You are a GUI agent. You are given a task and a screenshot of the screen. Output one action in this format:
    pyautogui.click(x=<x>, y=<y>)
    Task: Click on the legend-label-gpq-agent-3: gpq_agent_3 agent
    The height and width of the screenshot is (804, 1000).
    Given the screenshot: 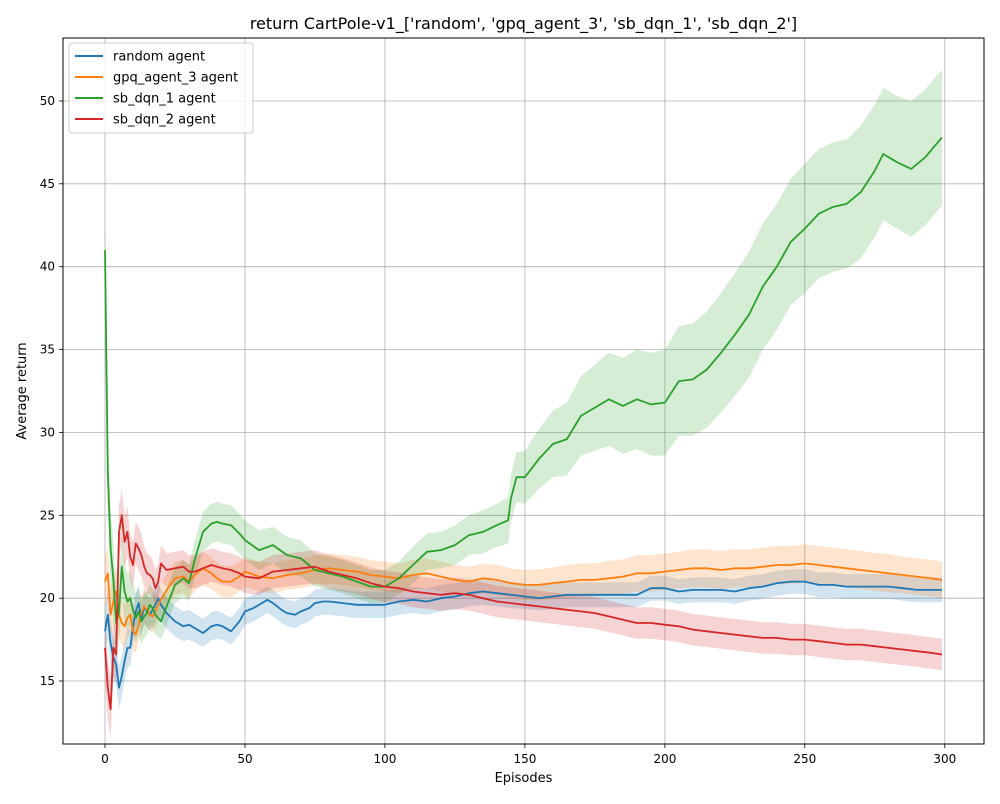 What is the action you would take?
    pyautogui.click(x=175, y=78)
    